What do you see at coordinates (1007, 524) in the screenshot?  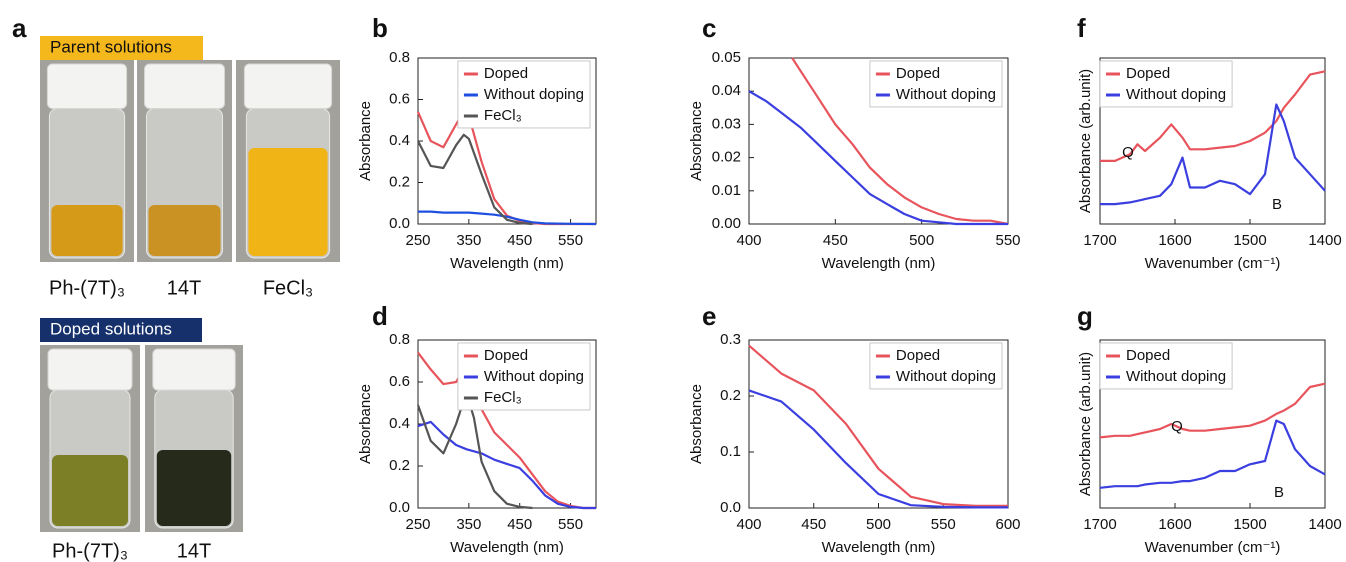 I see `x-tick-label: 600` at bounding box center [1007, 524].